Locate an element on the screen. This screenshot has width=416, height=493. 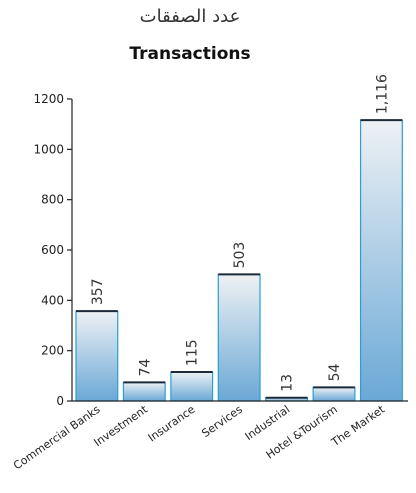
bar-value-label: 13 is located at coordinates (288, 383).